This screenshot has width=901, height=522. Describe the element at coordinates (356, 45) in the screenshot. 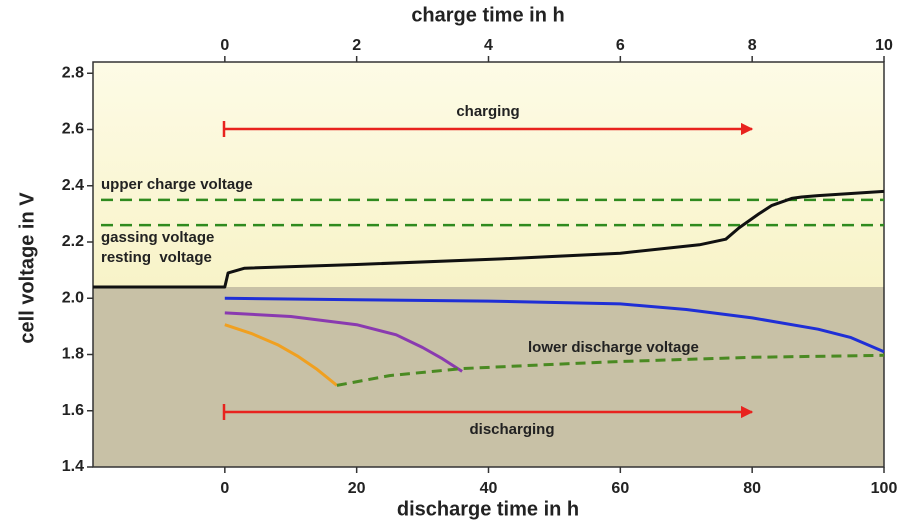

I see `x2-tick-label: 2` at that location.